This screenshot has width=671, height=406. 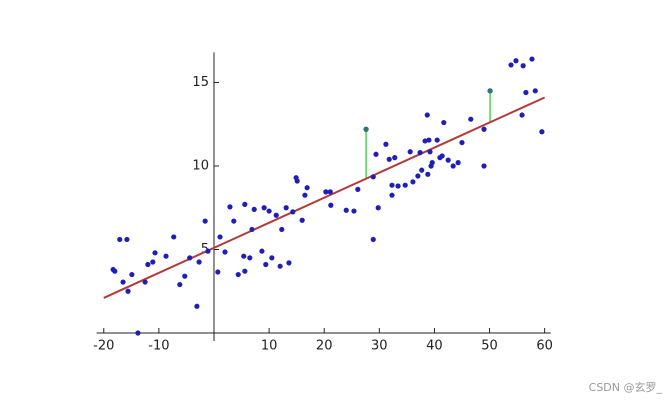 What do you see at coordinates (269, 346) in the screenshot?
I see `x-tick-label: 10` at bounding box center [269, 346].